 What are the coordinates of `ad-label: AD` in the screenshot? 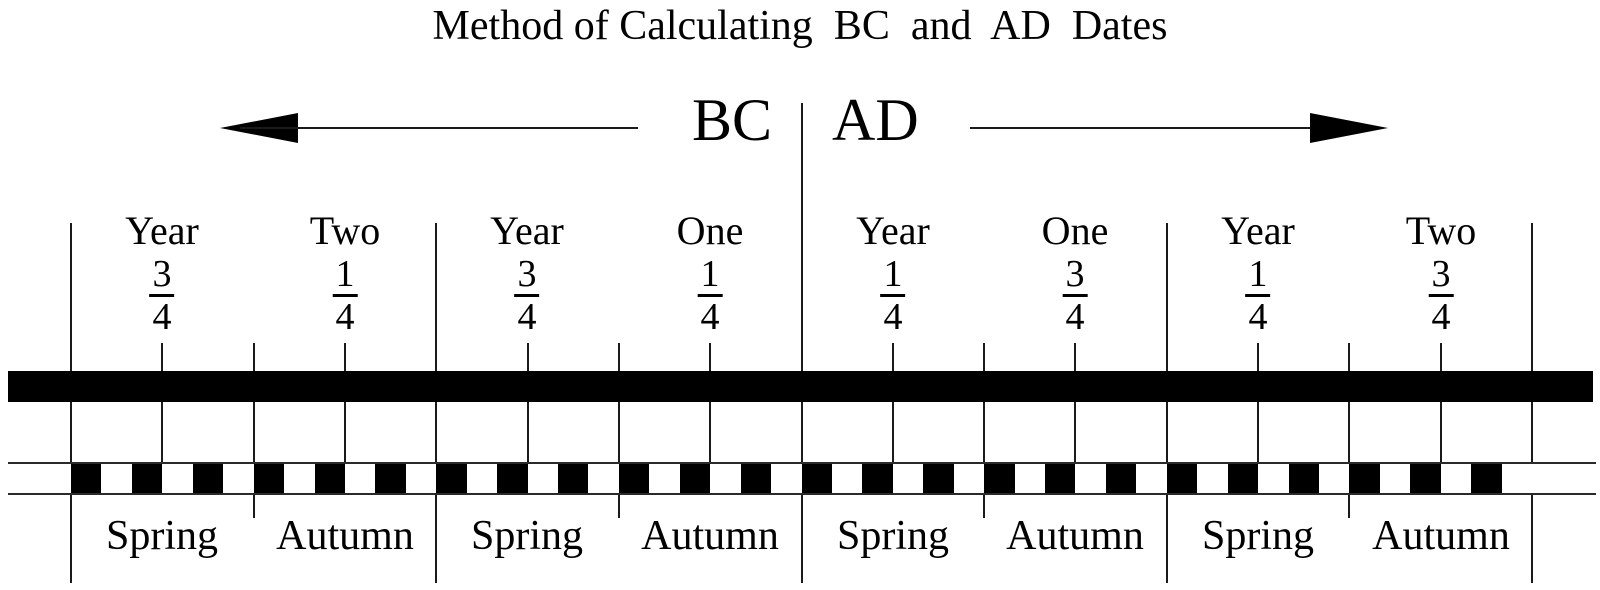 It's located at (875, 120).